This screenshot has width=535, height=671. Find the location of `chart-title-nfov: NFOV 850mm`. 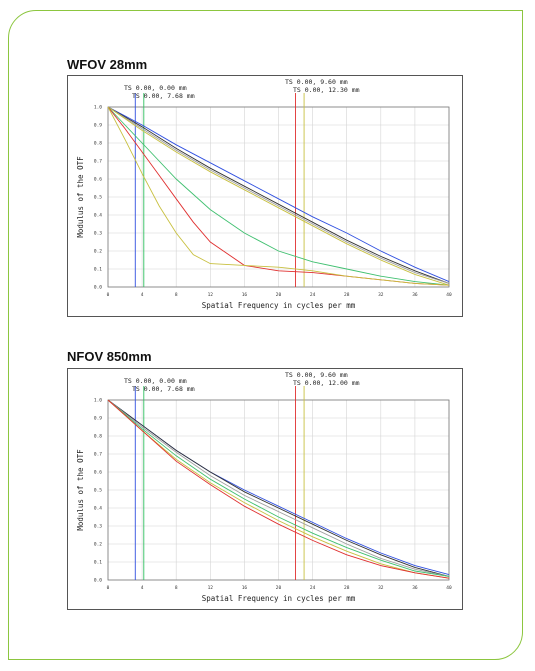

chart-title-nfov: NFOV 850mm is located at coordinates (109, 356).